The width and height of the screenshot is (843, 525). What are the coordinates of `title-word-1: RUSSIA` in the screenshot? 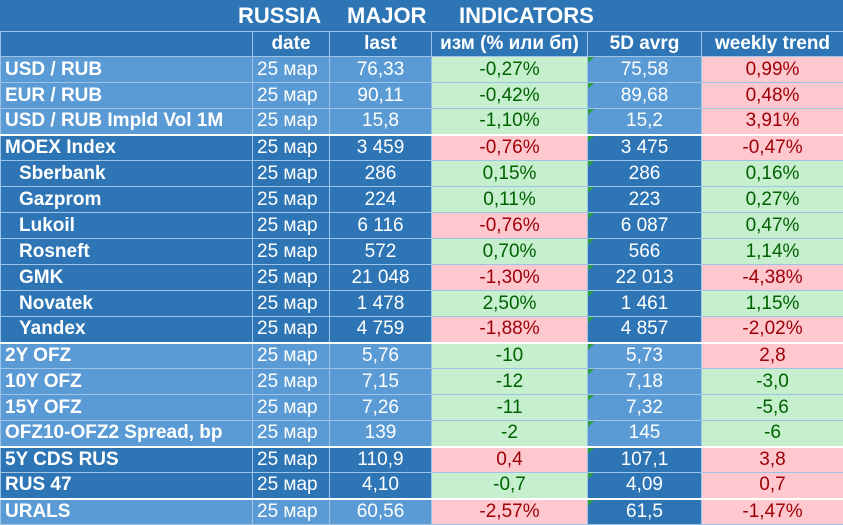 It's located at (279, 16).